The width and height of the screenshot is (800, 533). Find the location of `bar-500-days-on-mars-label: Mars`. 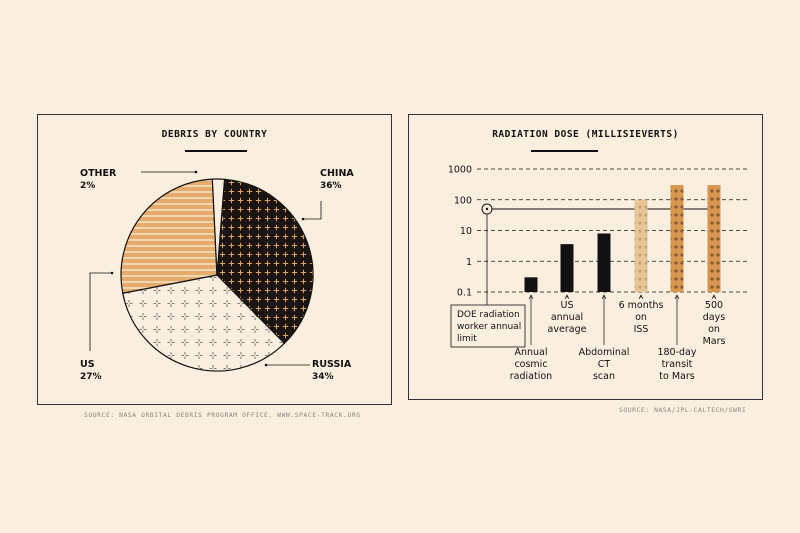

bar-500-days-on-mars-label: Mars is located at coordinates (714, 341).